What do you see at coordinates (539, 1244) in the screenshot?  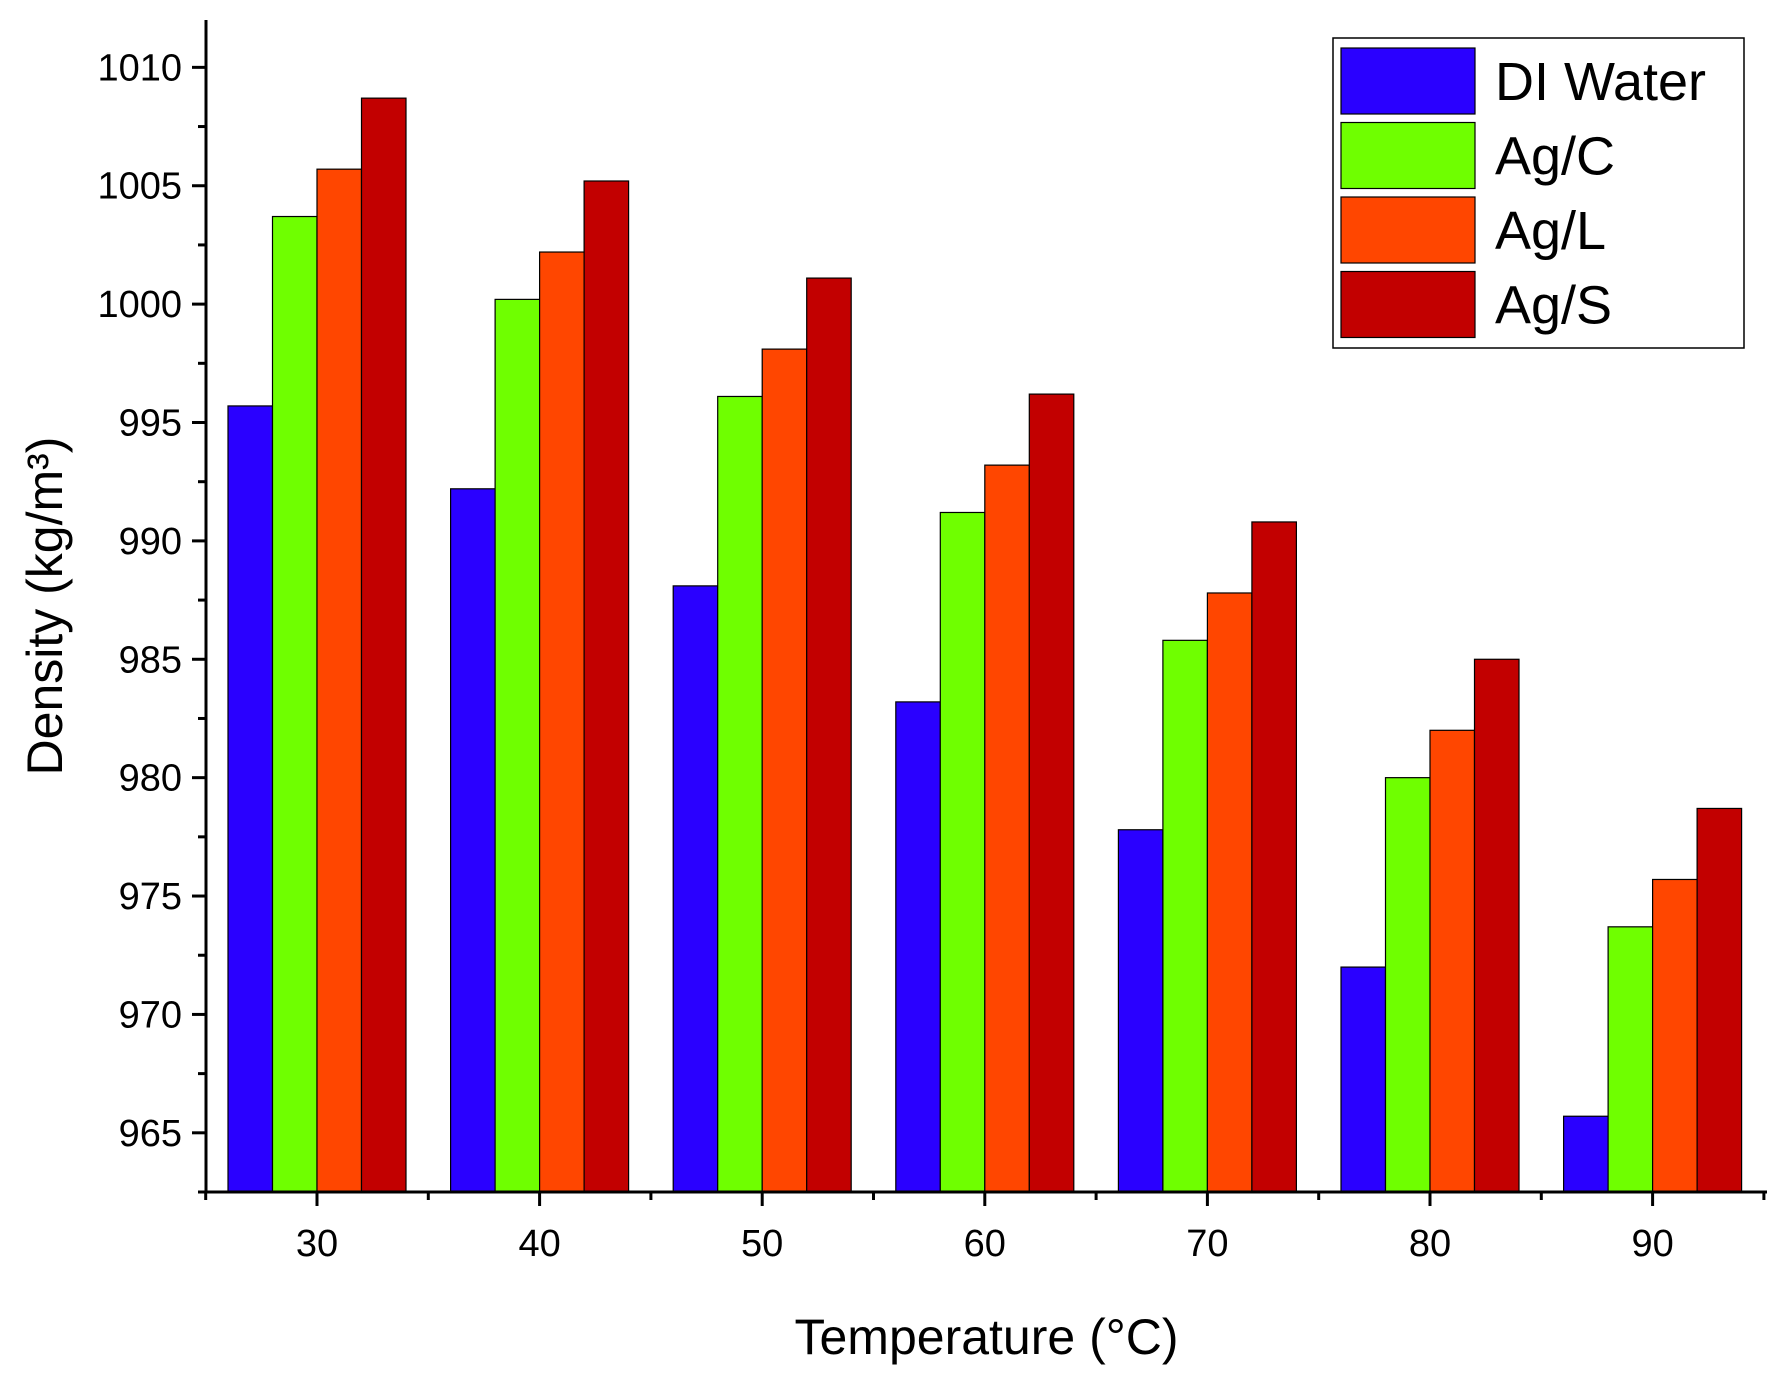 I see `x-tick-label: 40` at bounding box center [539, 1244].